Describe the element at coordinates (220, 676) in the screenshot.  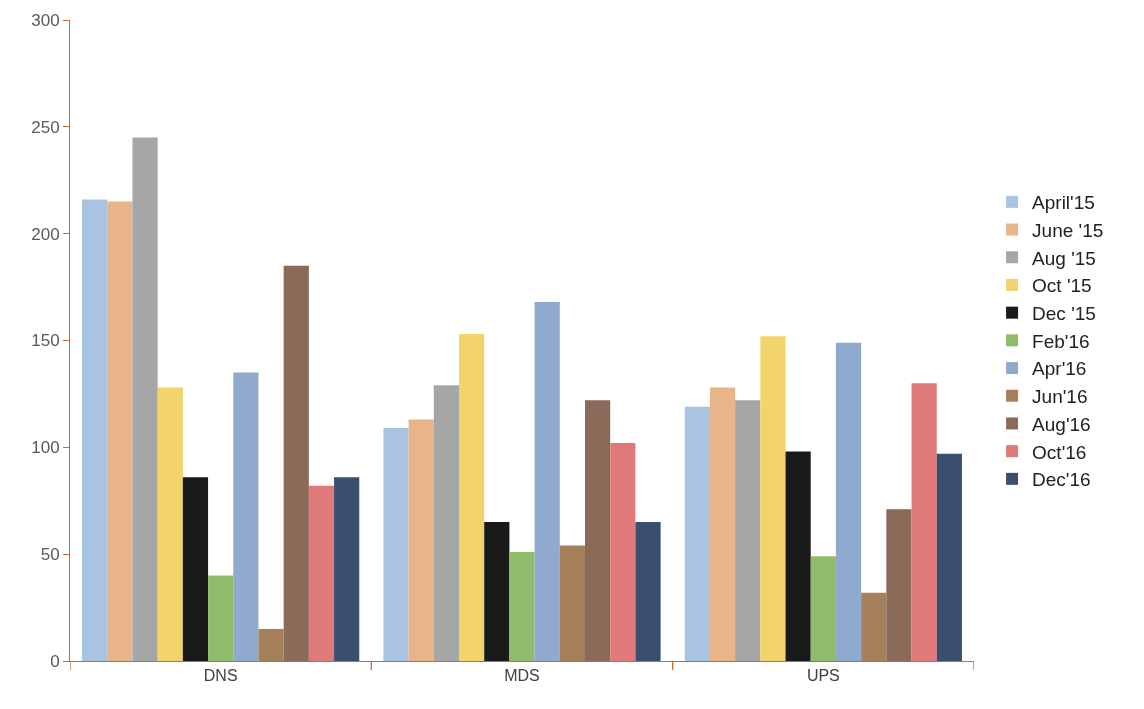
I see `x-tick-label: DNS` at that location.